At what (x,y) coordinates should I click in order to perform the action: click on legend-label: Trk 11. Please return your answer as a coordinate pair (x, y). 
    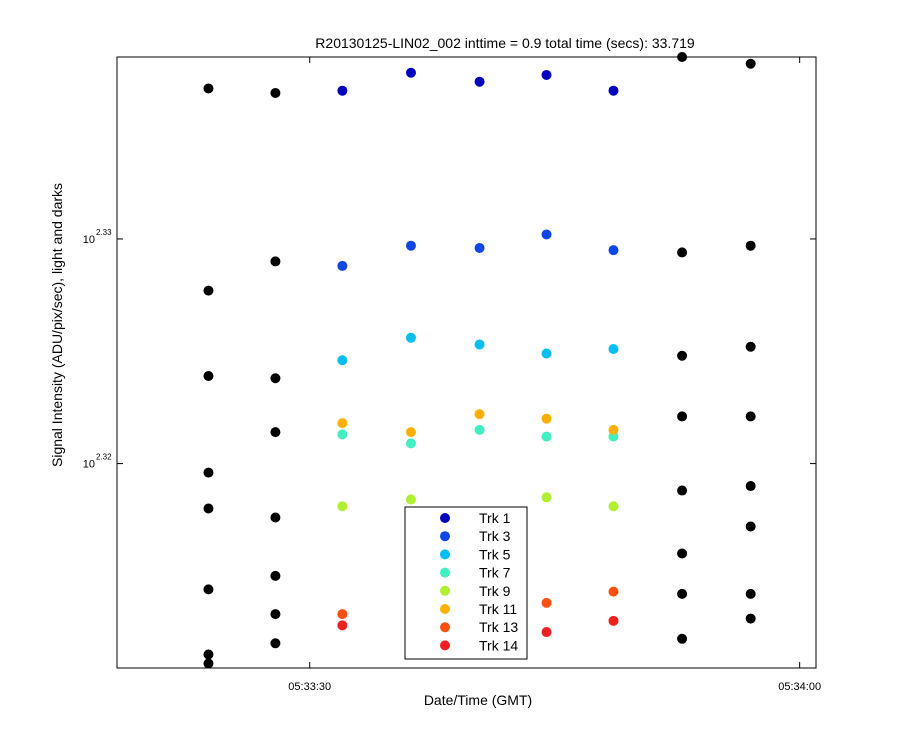
    Looking at the image, I should click on (498, 609).